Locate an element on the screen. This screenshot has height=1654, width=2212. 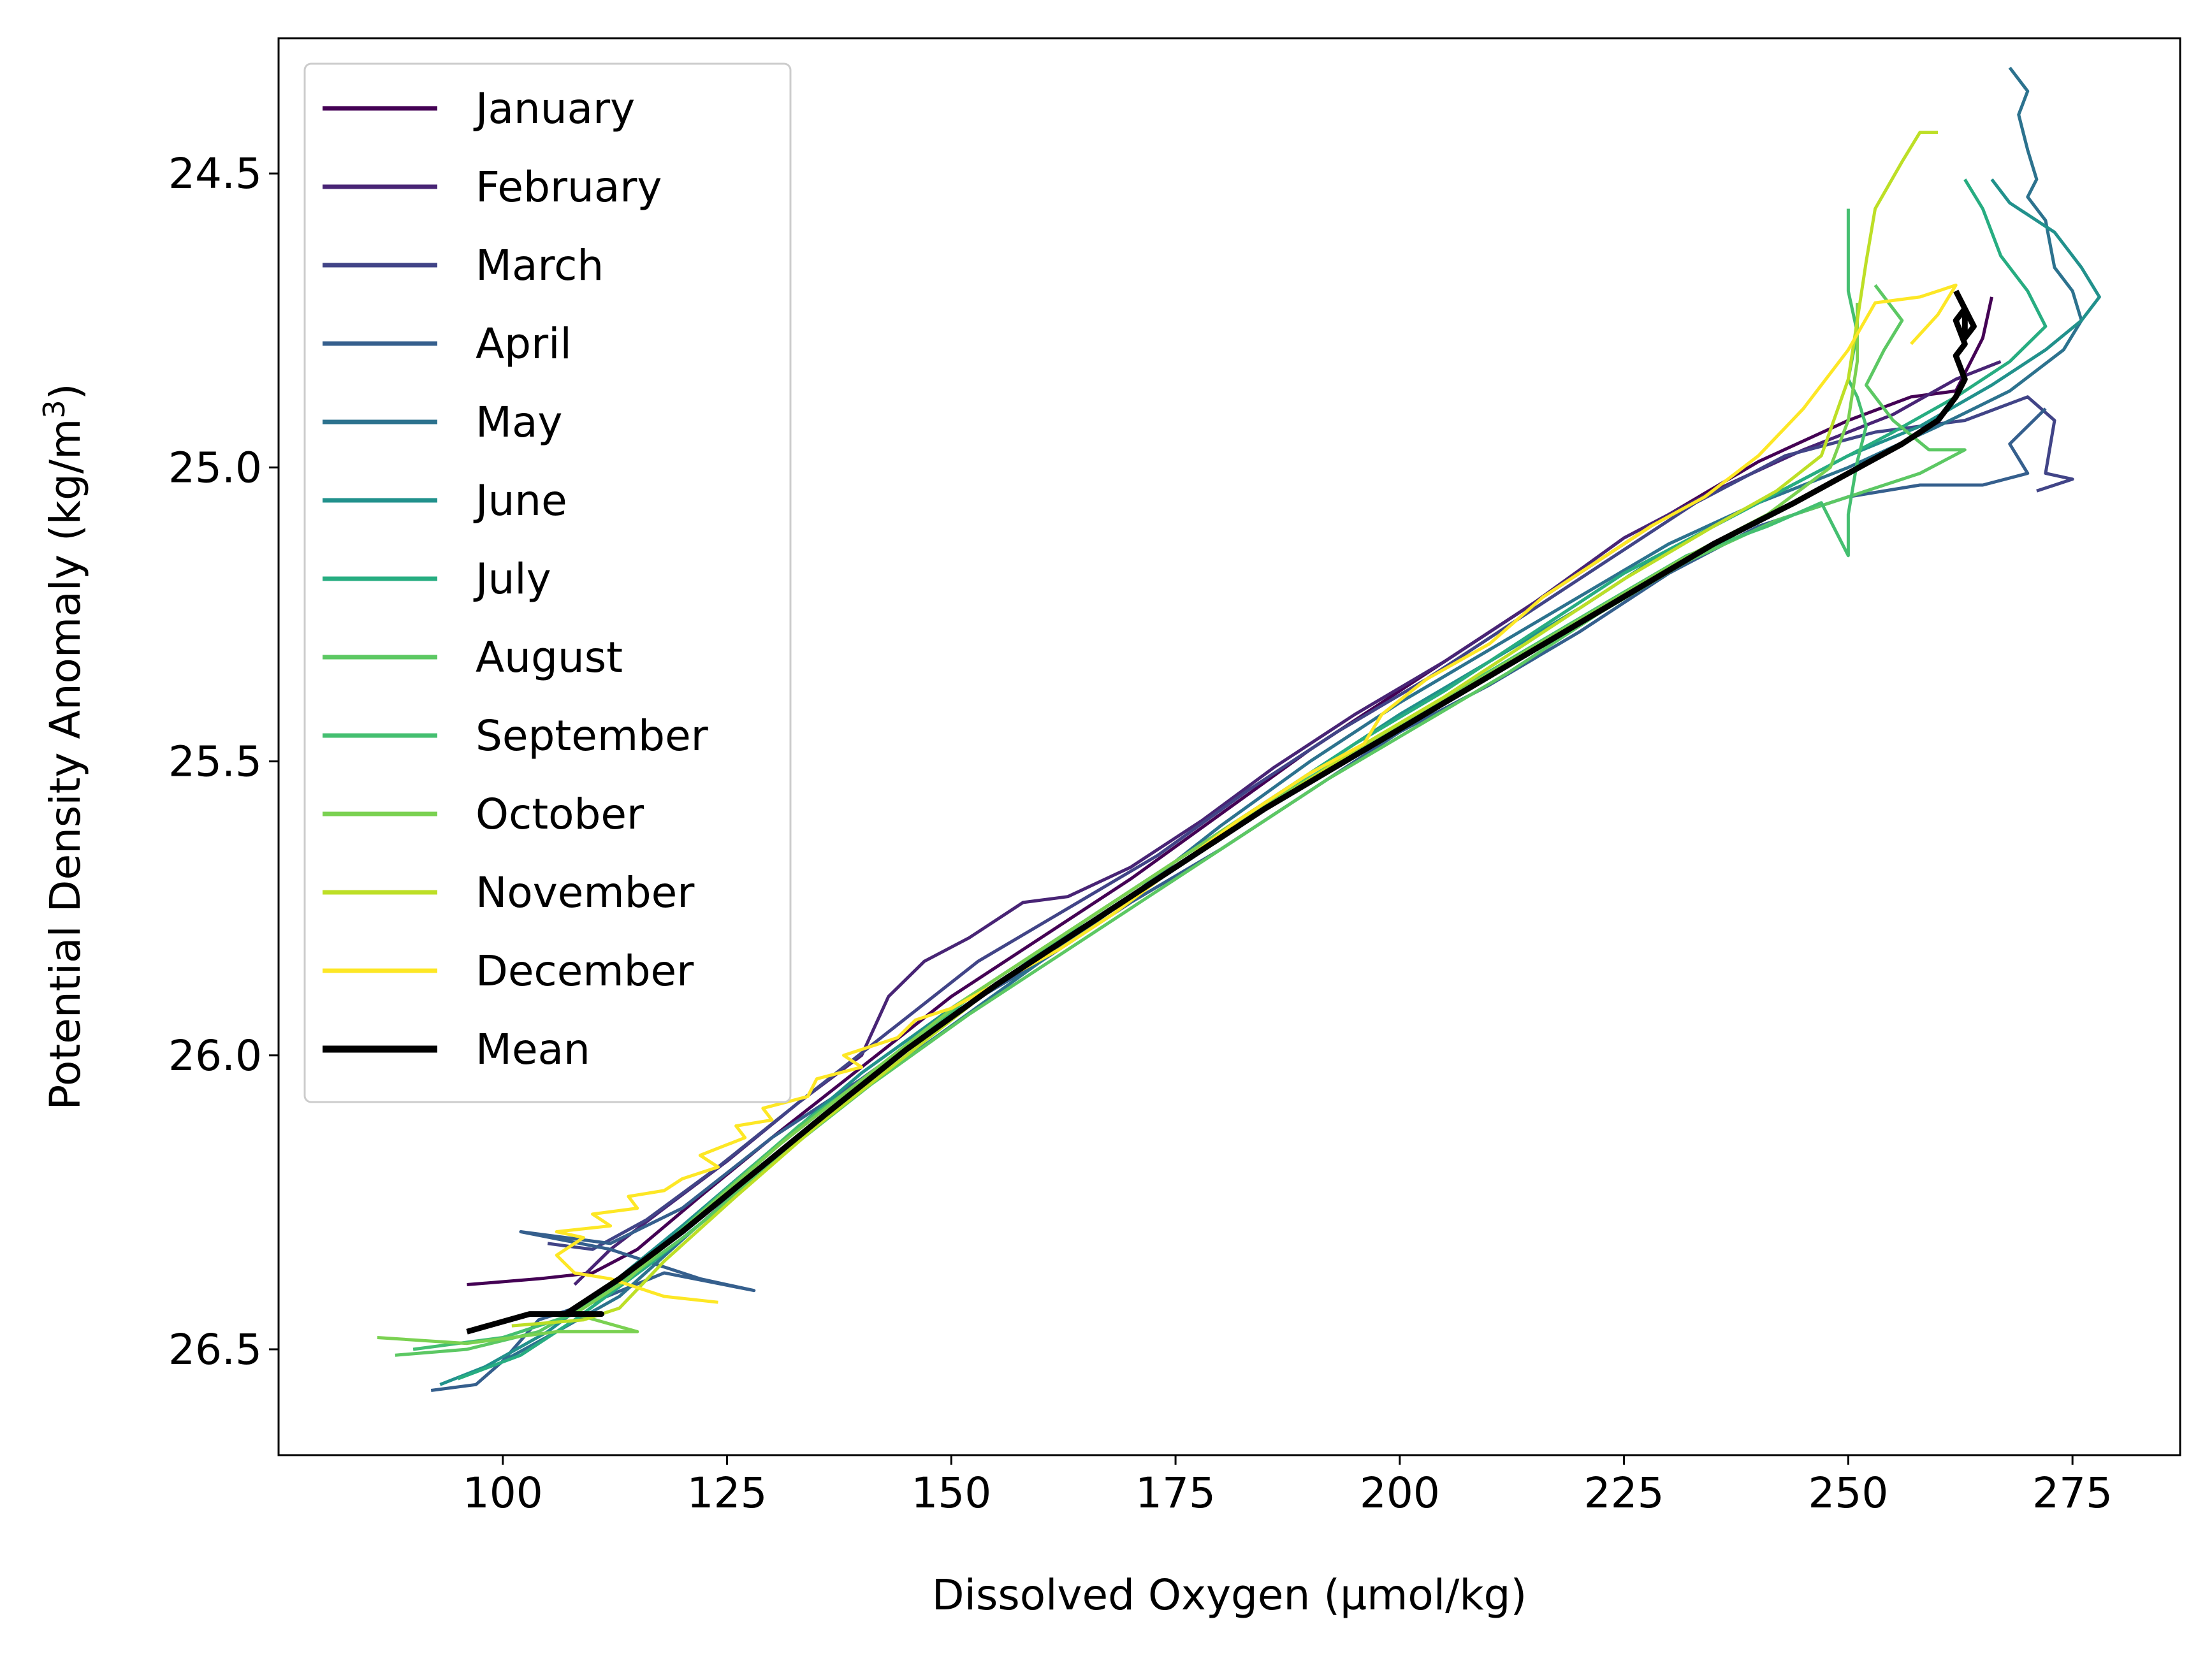
x-tick-label: 250 is located at coordinates (1848, 1494).